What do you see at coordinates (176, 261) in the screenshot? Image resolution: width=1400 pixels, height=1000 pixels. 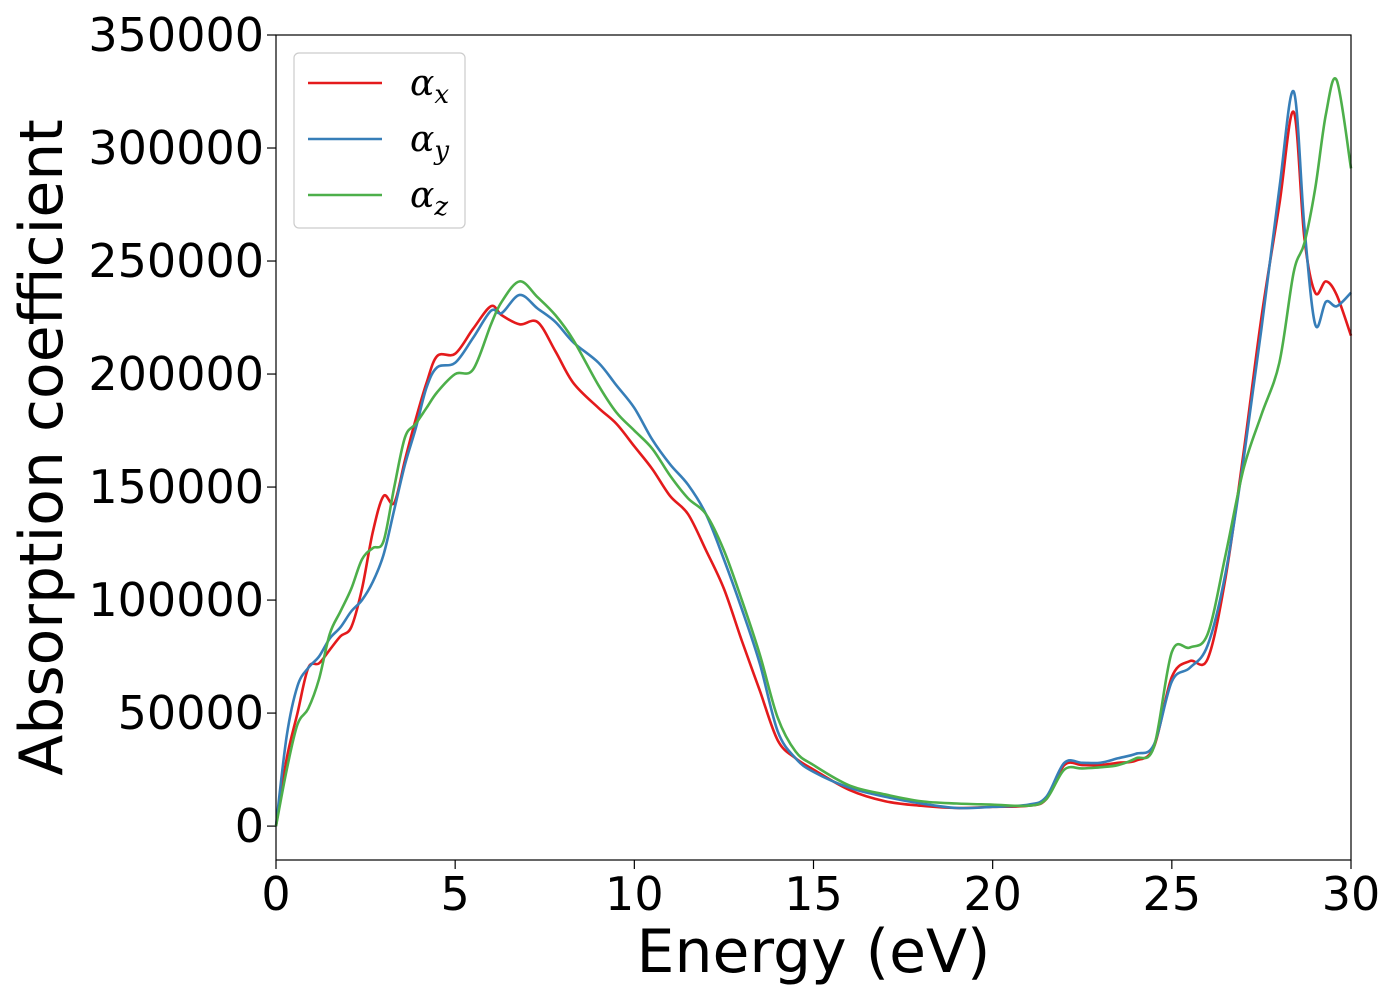 I see `y-tick-label: 250000` at bounding box center [176, 261].